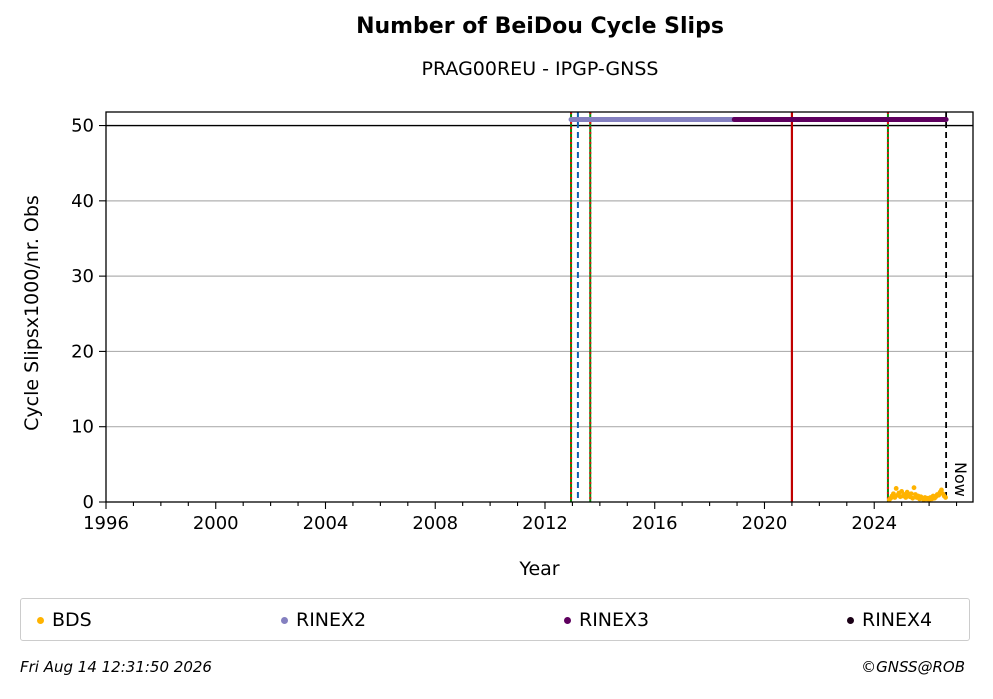 This screenshot has width=993, height=699. I want to click on footer-copyright: ©GNSS@ROB, so click(913, 667).